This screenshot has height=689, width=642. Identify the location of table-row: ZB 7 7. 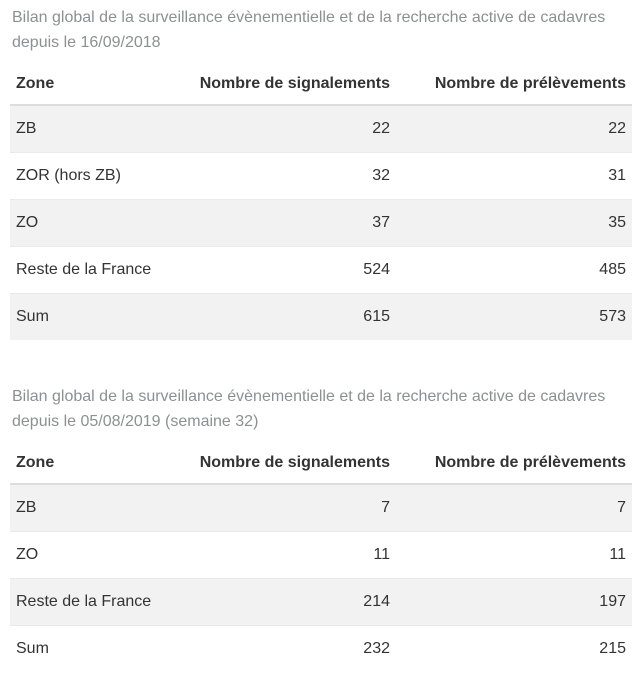
(321, 508).